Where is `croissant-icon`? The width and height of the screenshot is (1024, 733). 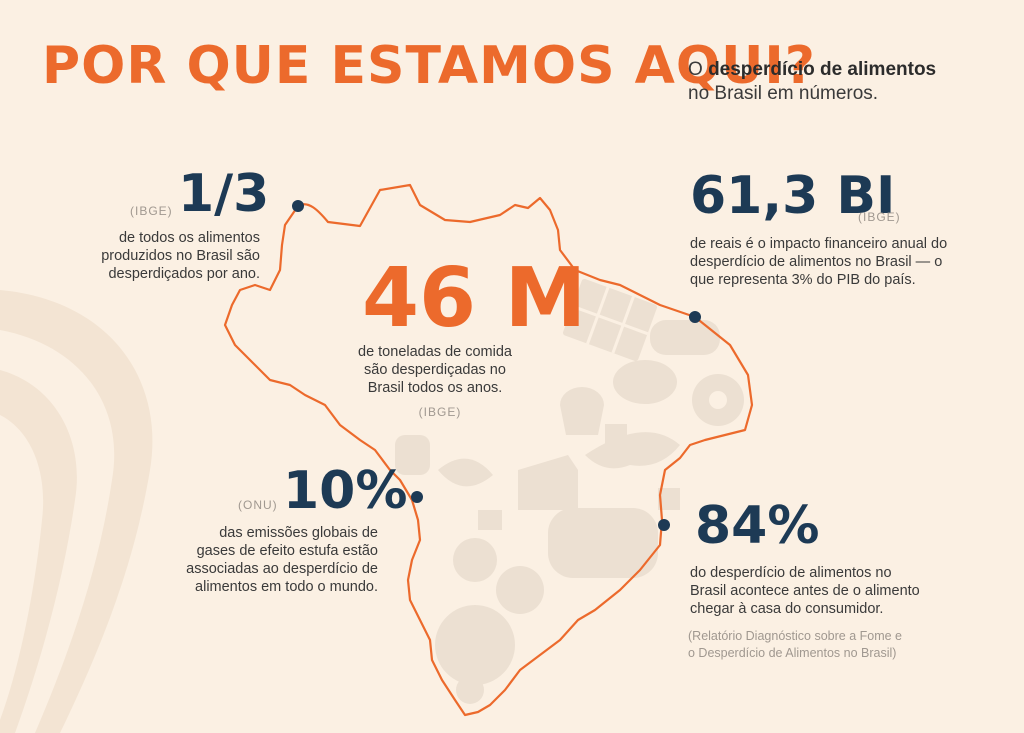
croissant-icon is located at coordinates (632, 450).